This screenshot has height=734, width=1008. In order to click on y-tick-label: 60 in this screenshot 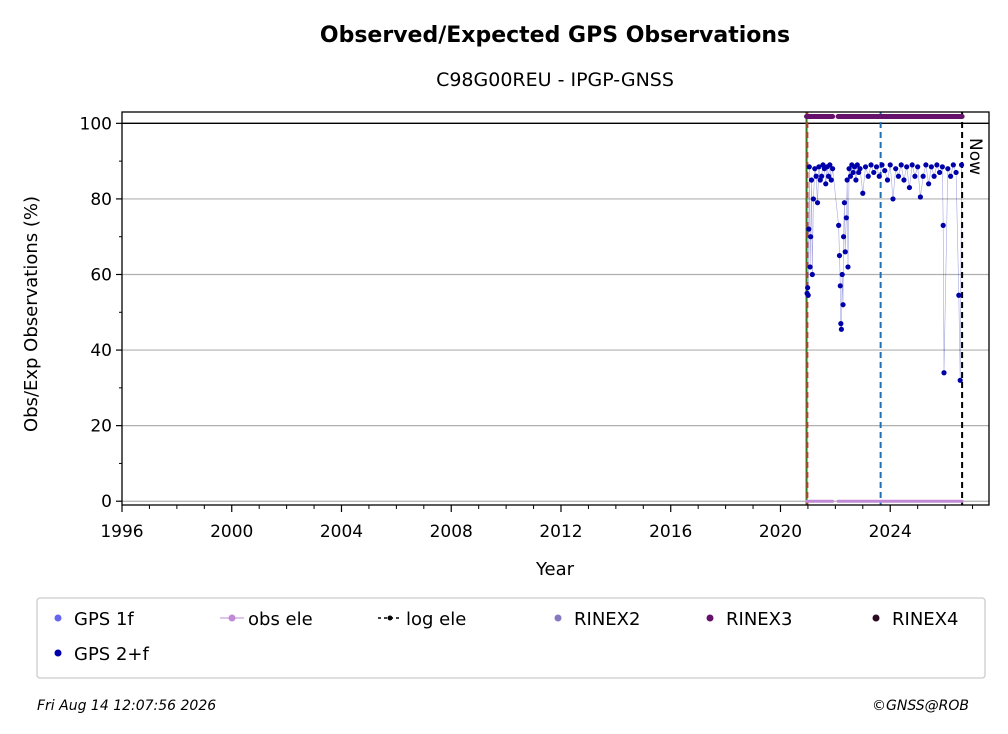, I will do `click(101, 275)`.